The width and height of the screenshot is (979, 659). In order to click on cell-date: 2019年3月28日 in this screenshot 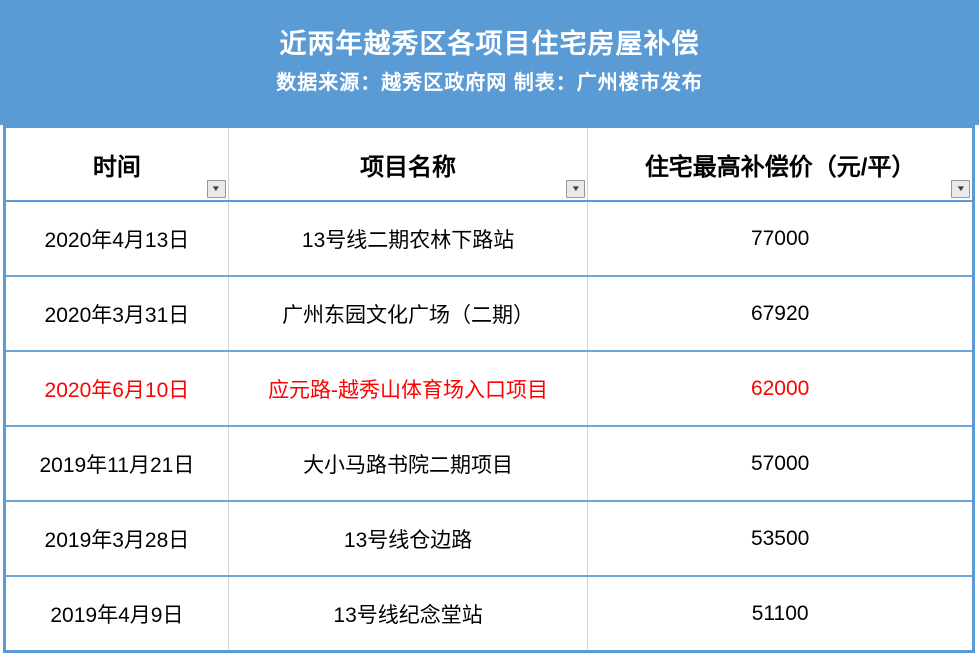, I will do `click(116, 539)`.